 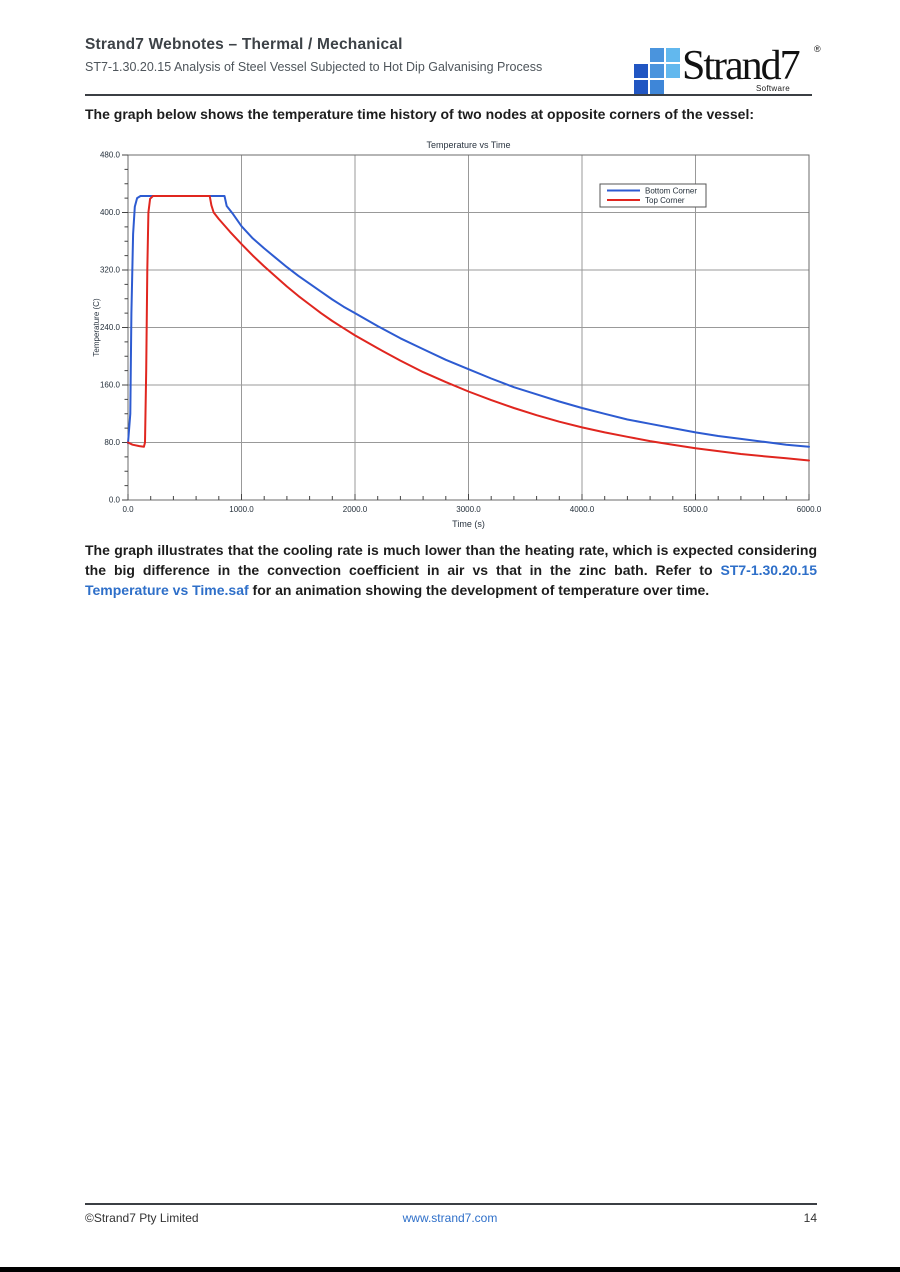 I want to click on logo-brand-text: Strand7, so click(x=741, y=66).